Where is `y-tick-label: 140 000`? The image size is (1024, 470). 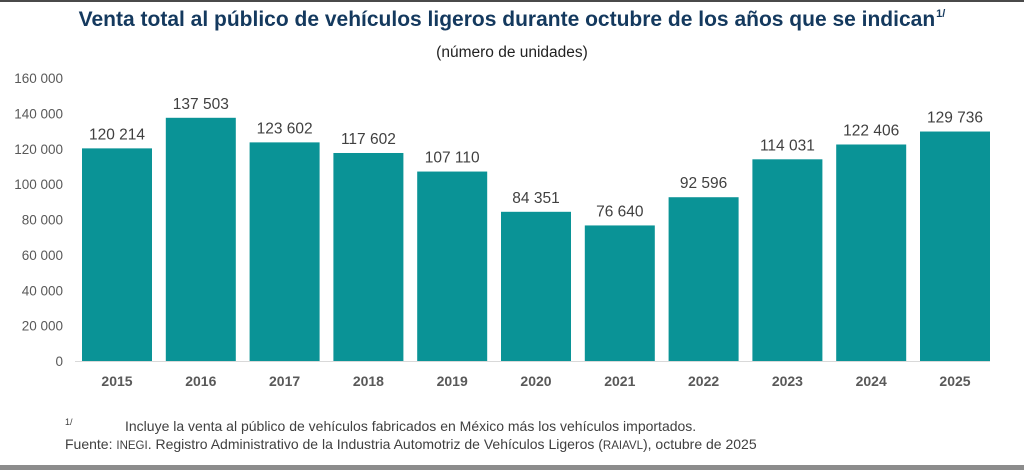 y-tick-label: 140 000 is located at coordinates (38, 113).